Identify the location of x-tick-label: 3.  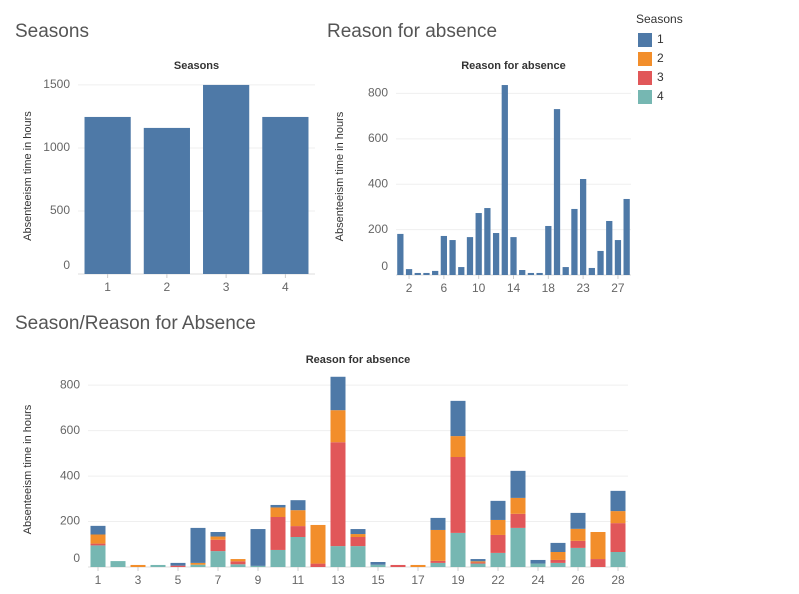
(226, 287).